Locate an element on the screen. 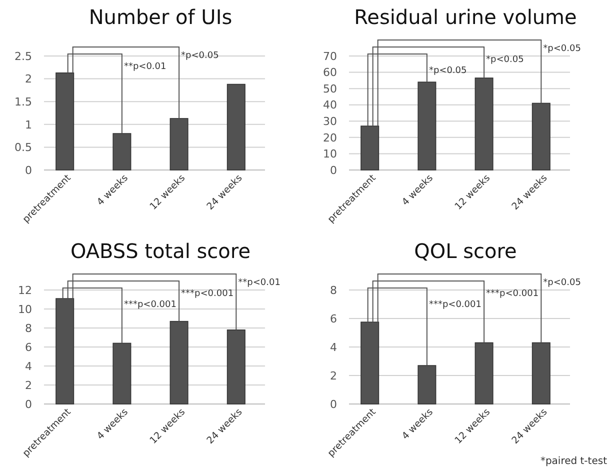 Image resolution: width=610 pixels, height=469 pixels. y-tick-label: 30 is located at coordinates (330, 121).